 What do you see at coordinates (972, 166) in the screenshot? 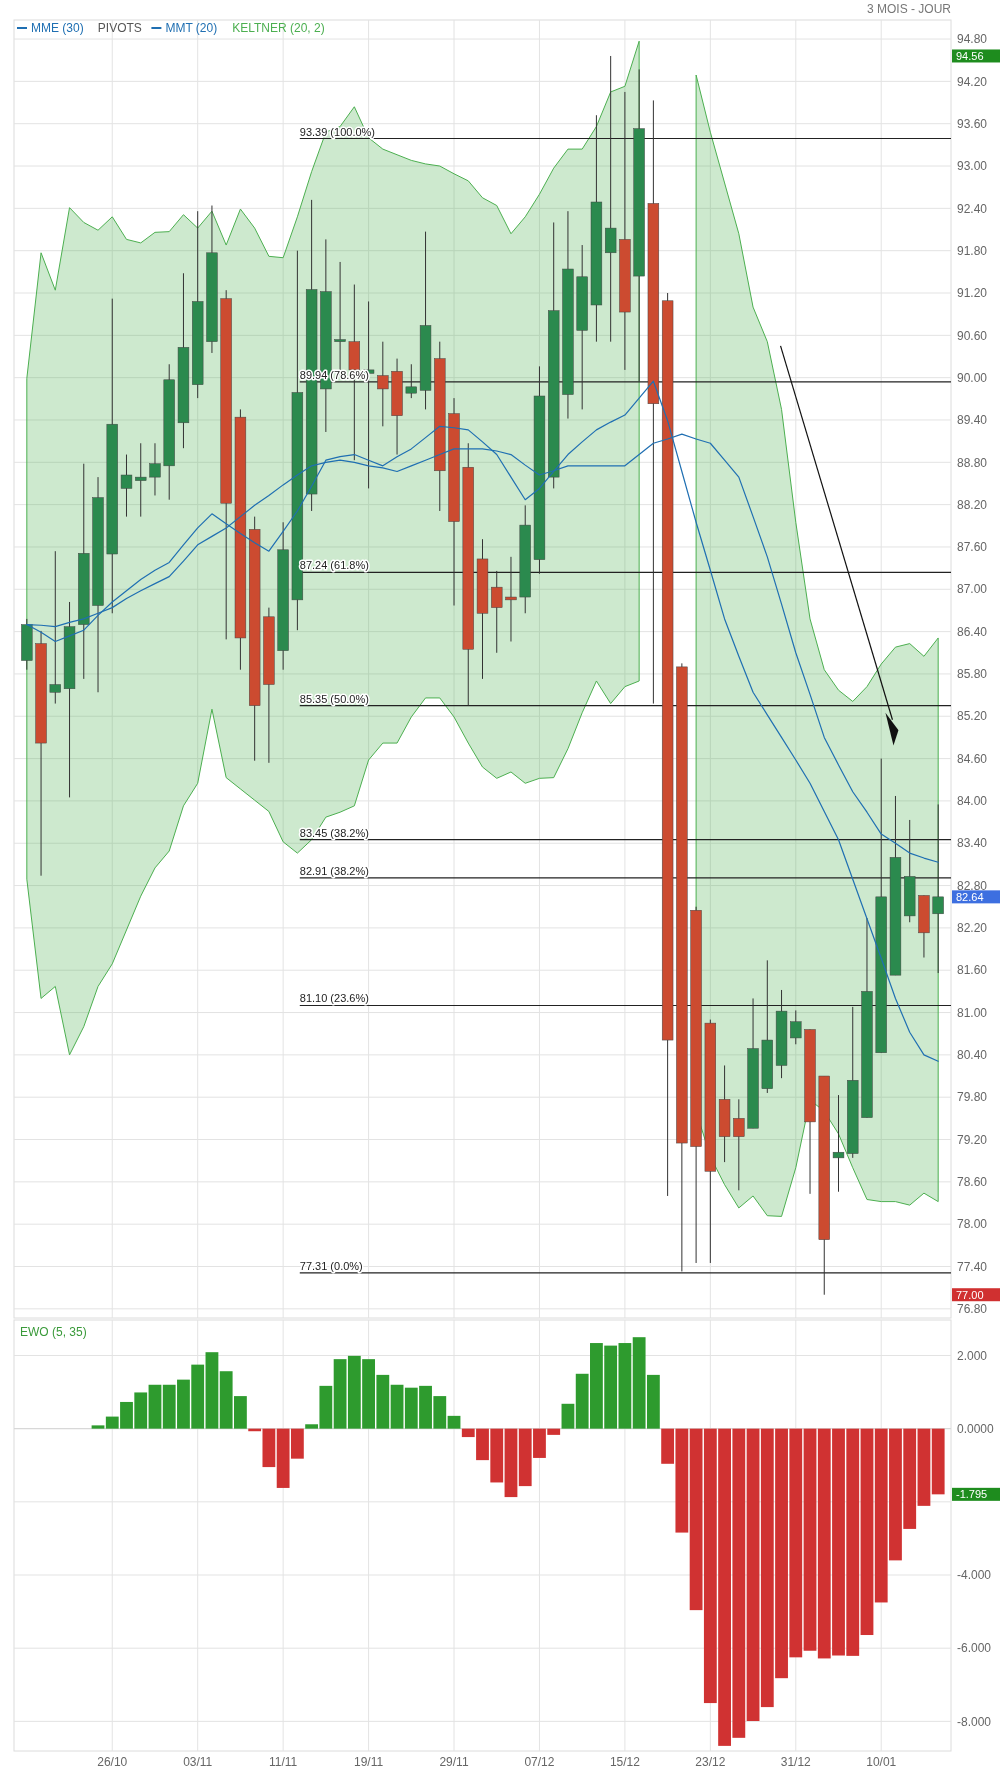
I see `y-tick-label: 93.00` at bounding box center [972, 166].